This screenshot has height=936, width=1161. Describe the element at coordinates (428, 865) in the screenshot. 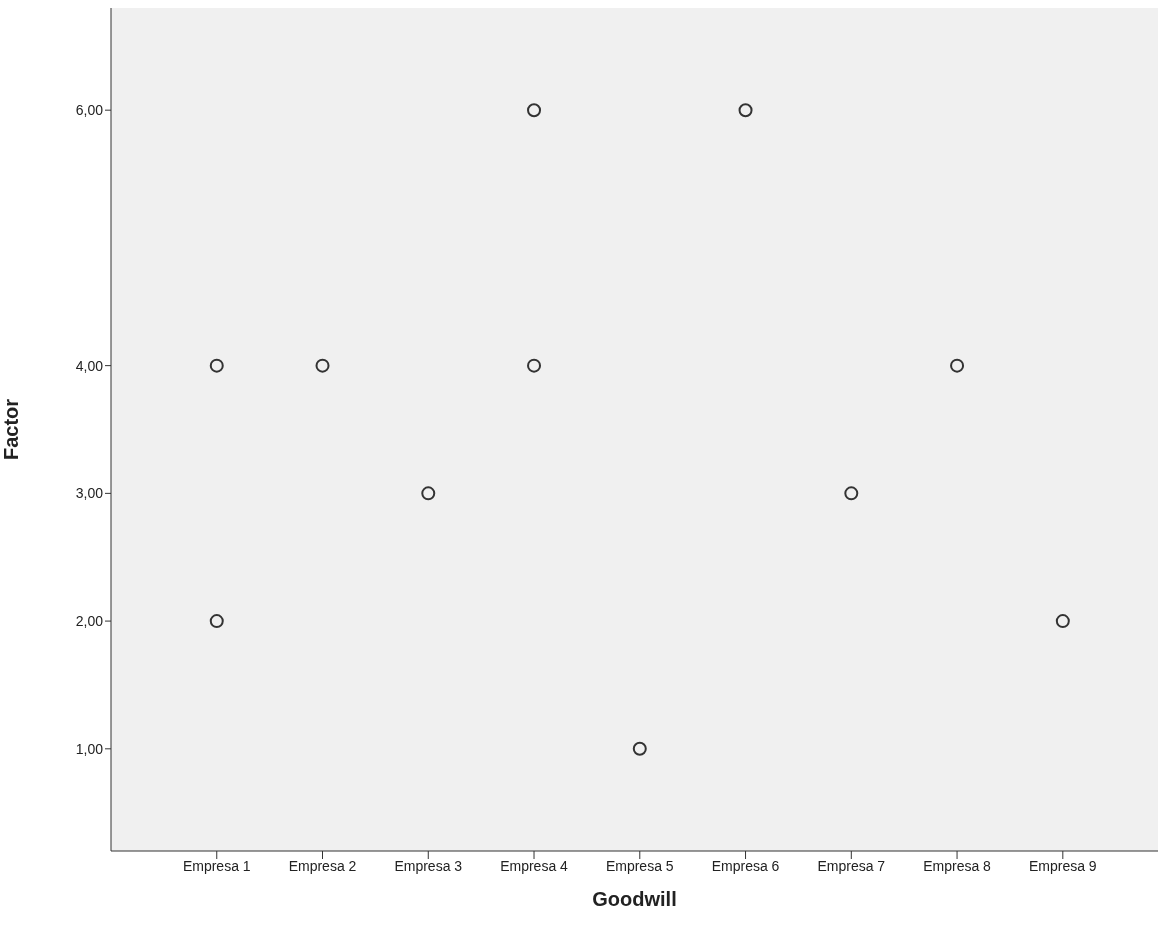

I see `x-tick-label: Empresa 3` at that location.